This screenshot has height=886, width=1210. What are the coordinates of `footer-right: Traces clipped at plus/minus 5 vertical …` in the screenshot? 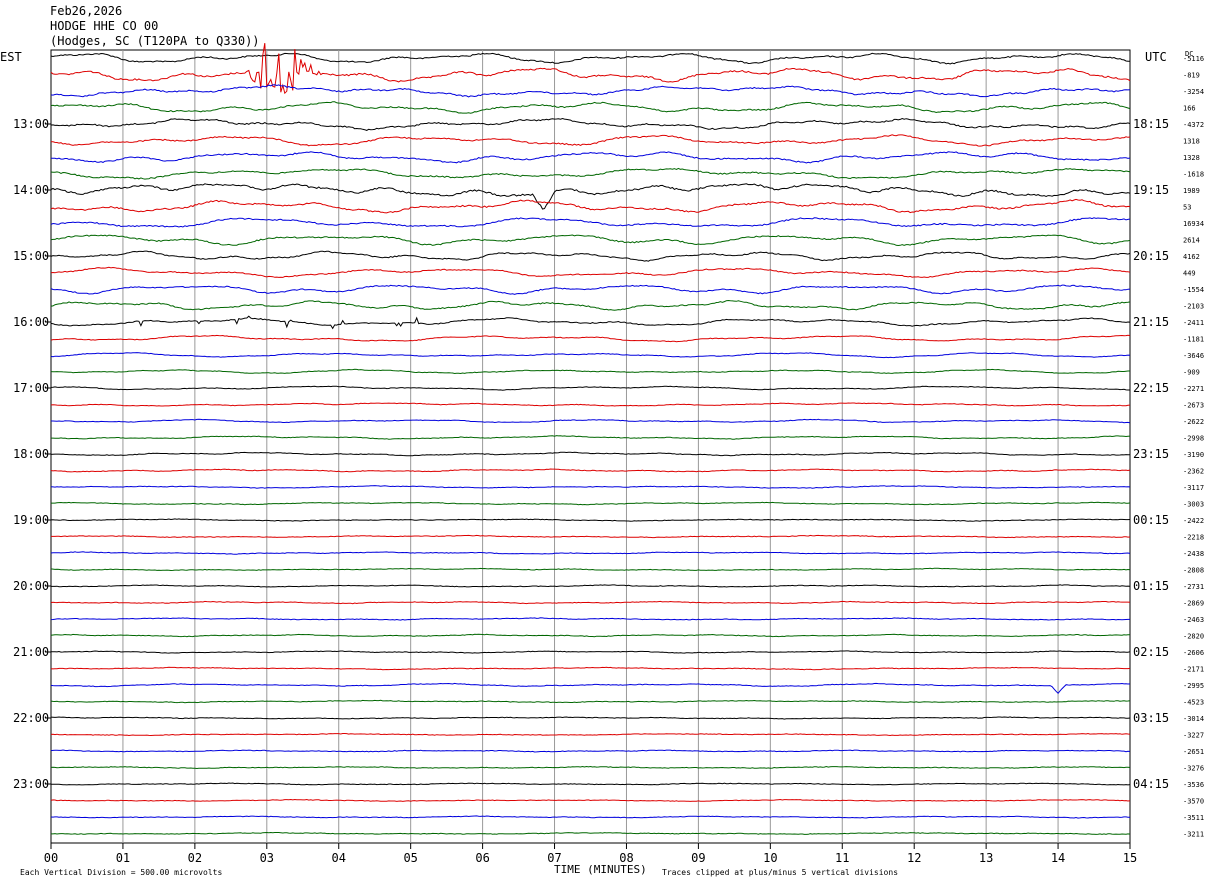 It's located at (780, 872).